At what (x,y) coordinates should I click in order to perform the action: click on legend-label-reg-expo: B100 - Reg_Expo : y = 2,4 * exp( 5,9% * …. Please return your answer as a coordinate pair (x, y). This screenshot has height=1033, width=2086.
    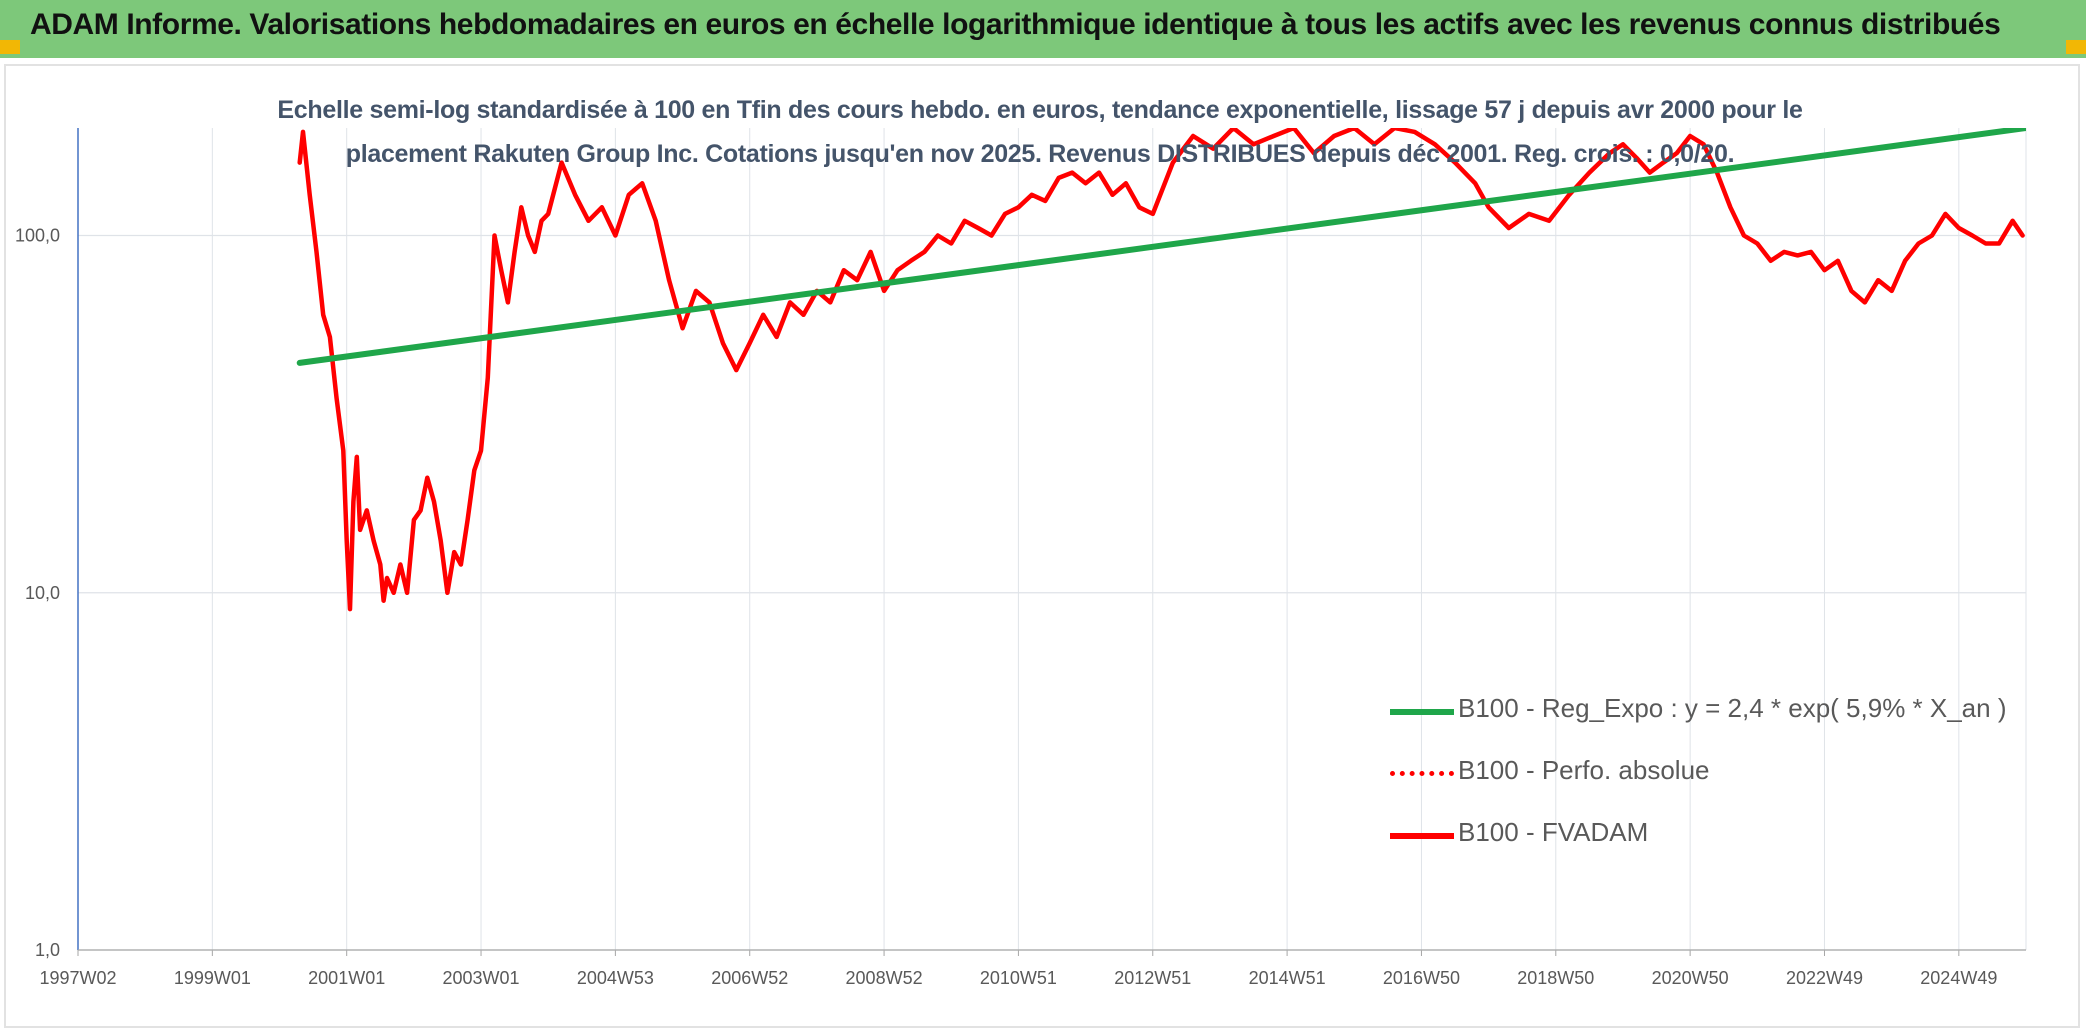
    Looking at the image, I should click on (1732, 708).